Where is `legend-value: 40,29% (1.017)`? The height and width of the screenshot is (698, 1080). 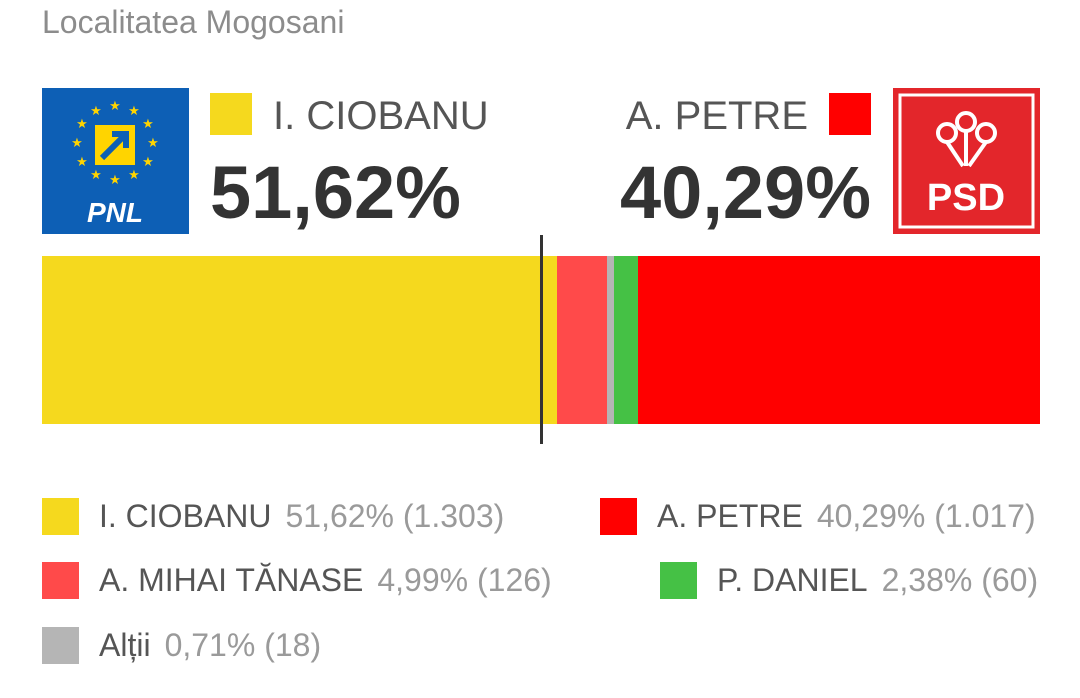
legend-value: 40,29% (1.017) is located at coordinates (926, 515).